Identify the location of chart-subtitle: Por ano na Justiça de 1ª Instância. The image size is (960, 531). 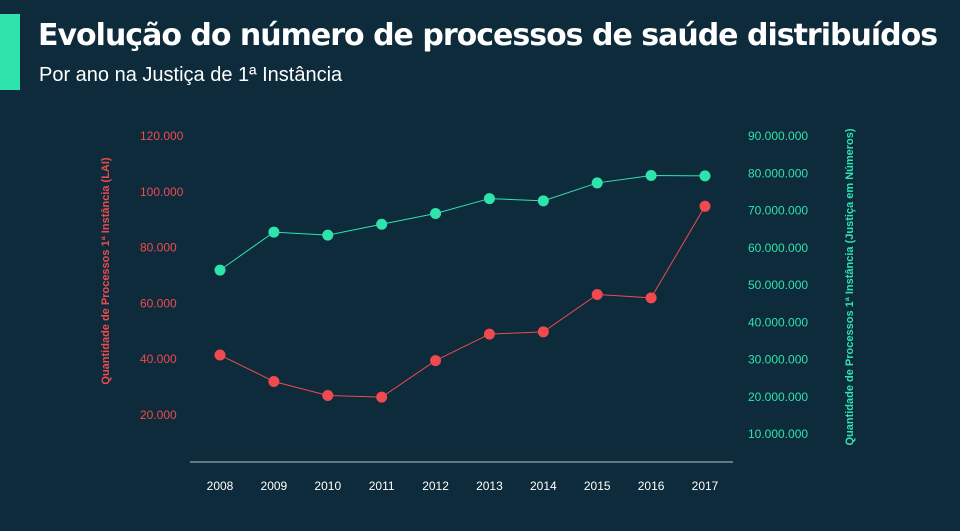
(191, 75).